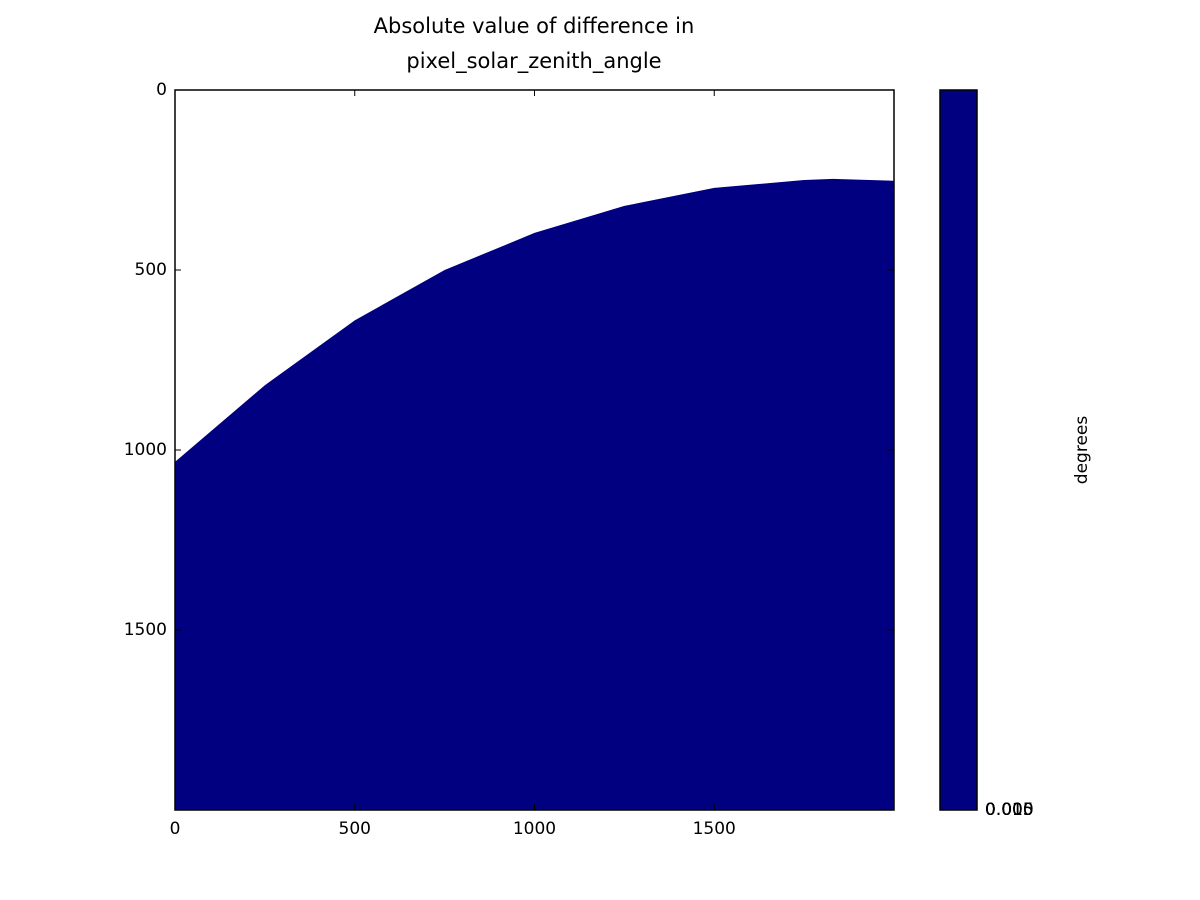  I want to click on chart-title: pixel_solar_zenith_angle, so click(533, 61).